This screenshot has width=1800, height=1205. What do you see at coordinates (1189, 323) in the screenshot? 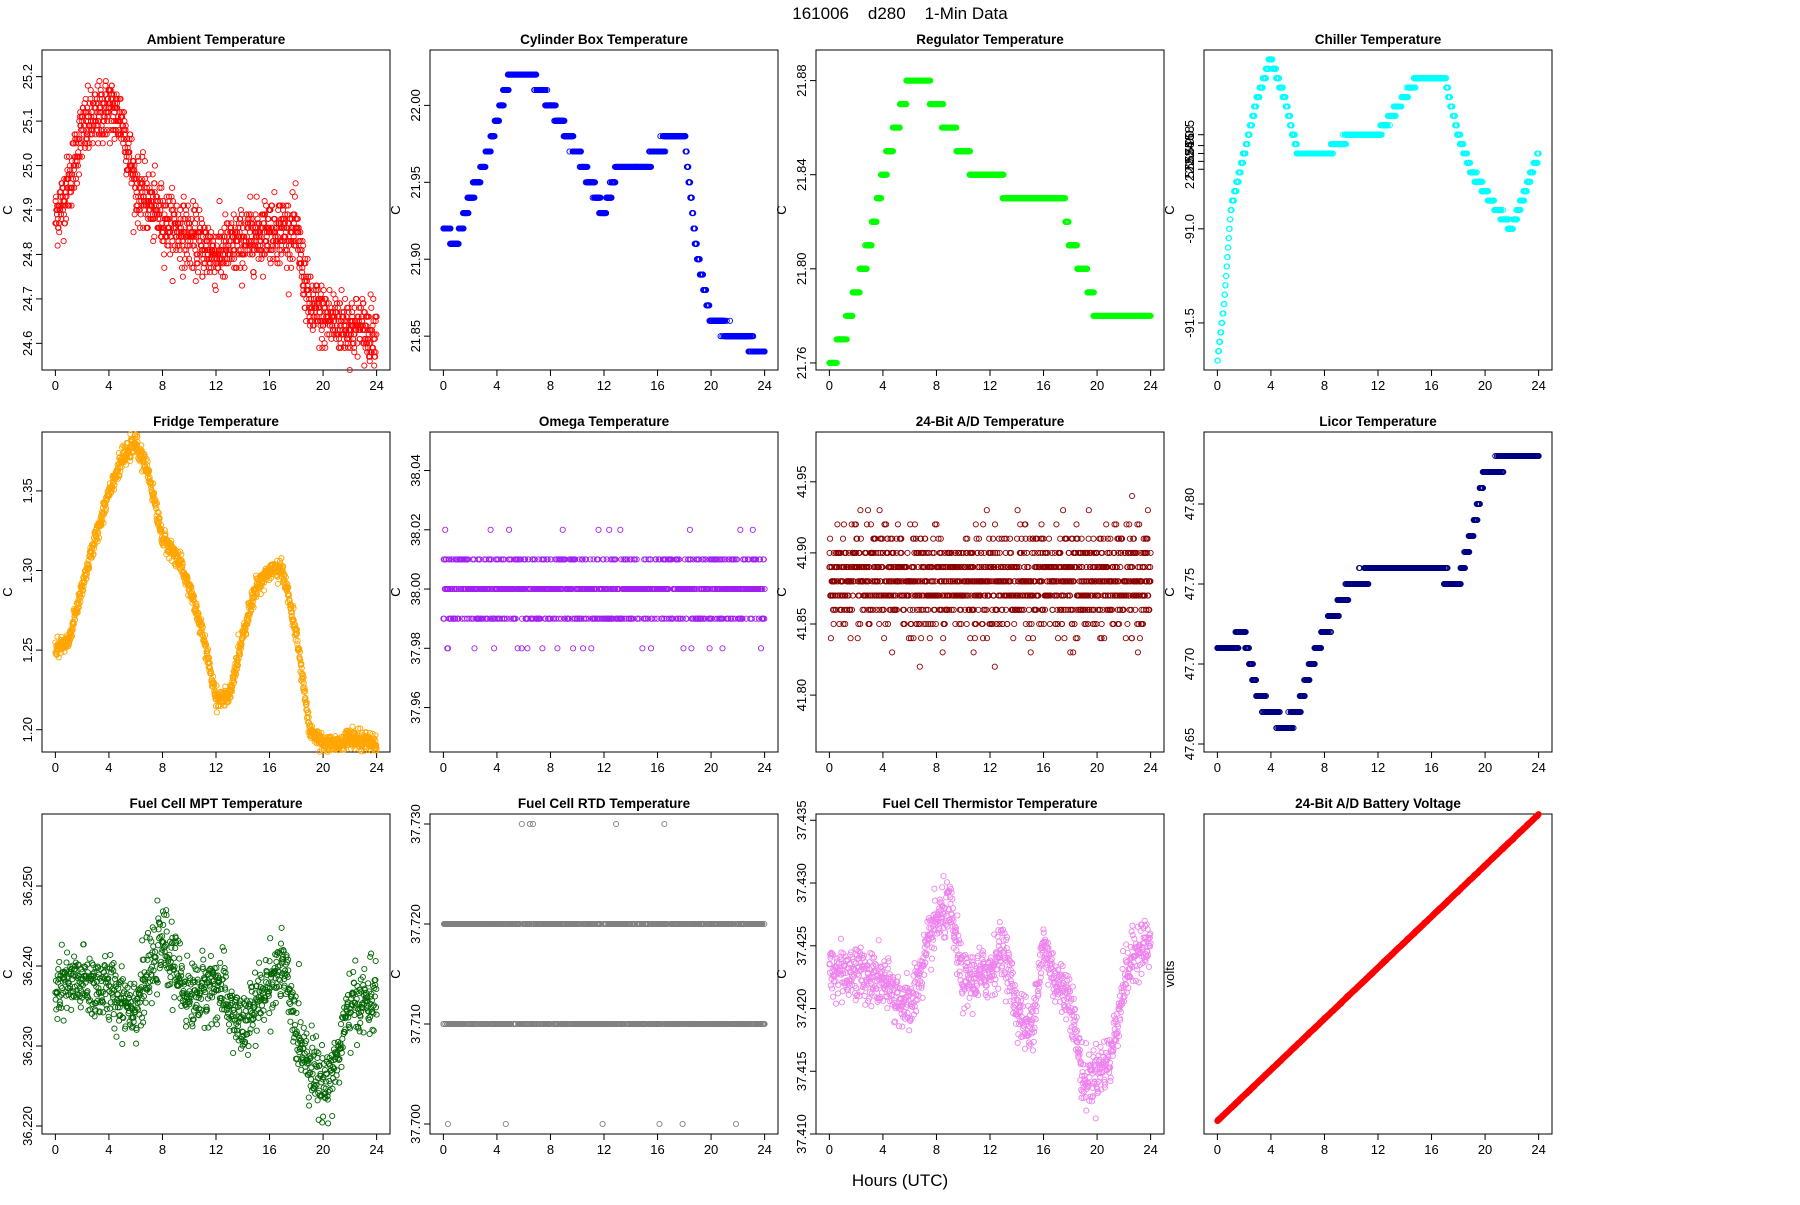
I see `y-tick-label: -91.5` at bounding box center [1189, 323].